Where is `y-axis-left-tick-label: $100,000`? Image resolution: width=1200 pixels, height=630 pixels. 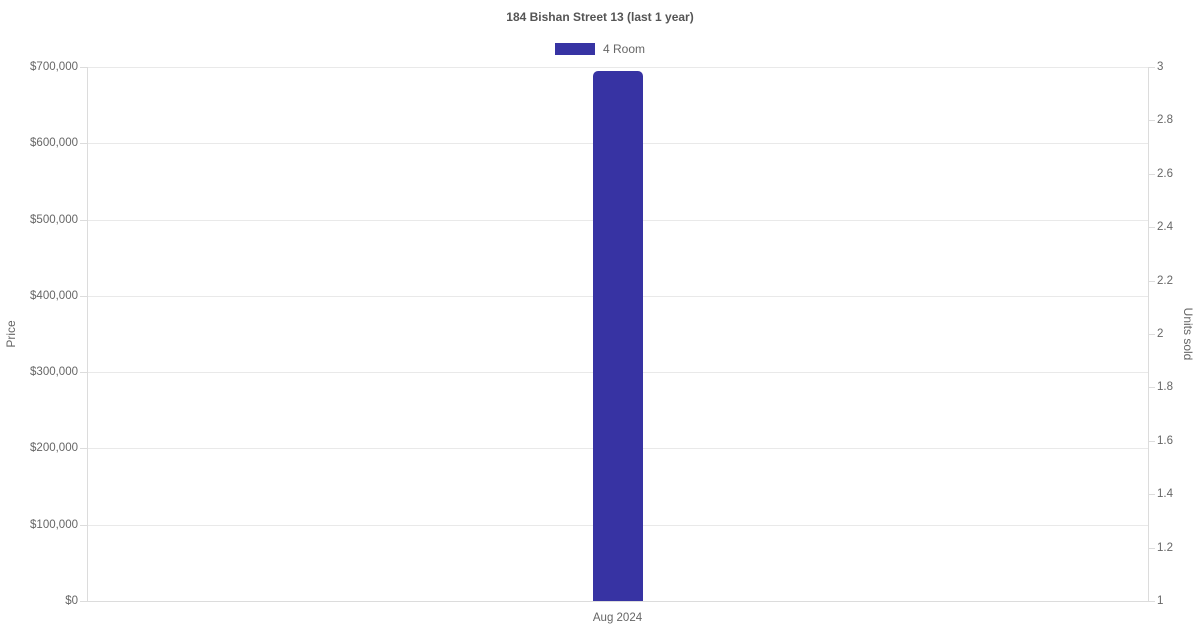 y-axis-left-tick-label: $100,000 is located at coordinates (54, 524).